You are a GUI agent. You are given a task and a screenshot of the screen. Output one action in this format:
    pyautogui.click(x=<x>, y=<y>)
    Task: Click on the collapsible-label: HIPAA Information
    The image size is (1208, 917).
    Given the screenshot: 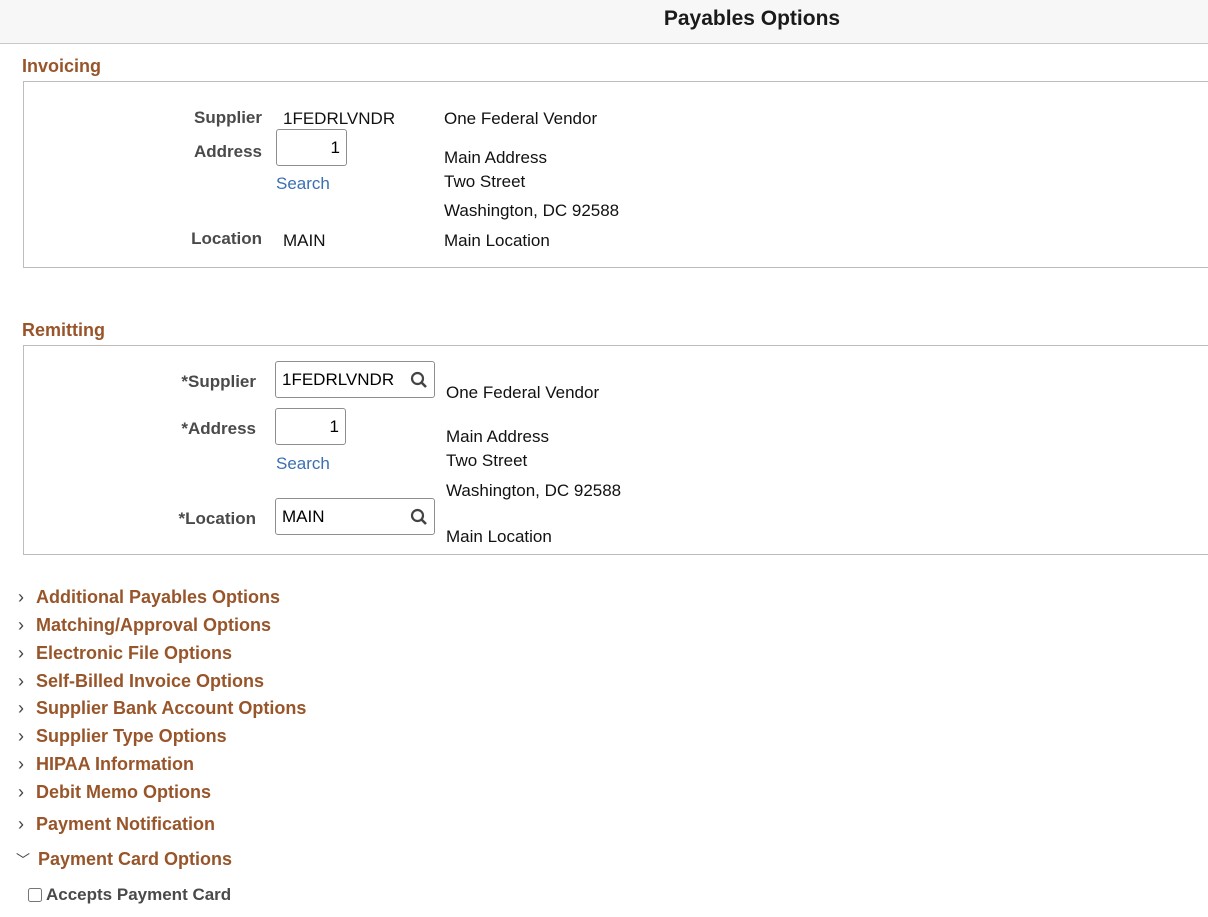 What is the action you would take?
    pyautogui.click(x=115, y=764)
    